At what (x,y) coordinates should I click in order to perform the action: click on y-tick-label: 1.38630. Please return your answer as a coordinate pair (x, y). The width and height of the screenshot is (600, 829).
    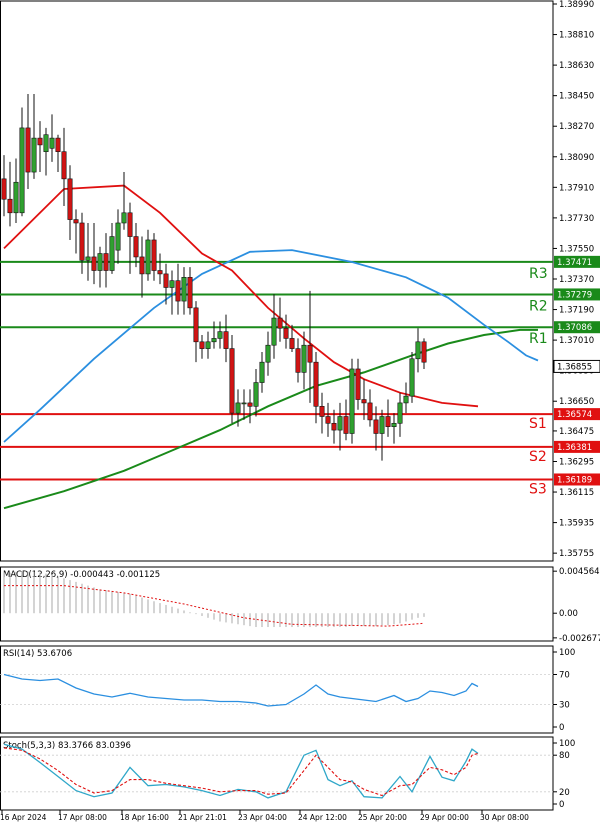
    Looking at the image, I should click on (576, 66).